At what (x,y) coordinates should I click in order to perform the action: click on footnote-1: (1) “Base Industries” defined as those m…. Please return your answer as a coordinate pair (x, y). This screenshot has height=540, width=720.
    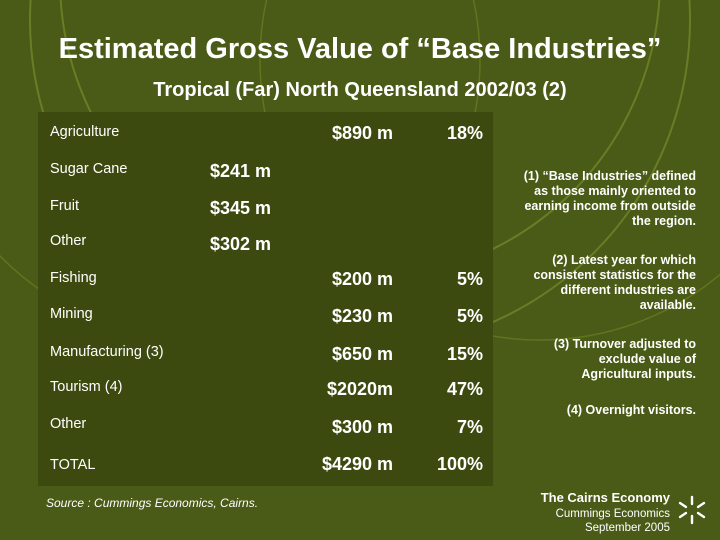
    Looking at the image, I should click on (609, 198).